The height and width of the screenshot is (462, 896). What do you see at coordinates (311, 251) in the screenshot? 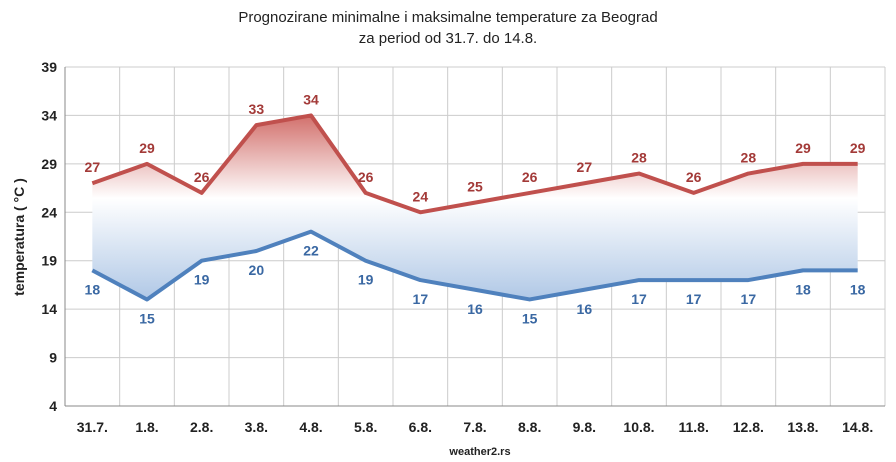
I see `data-label-min: 22` at bounding box center [311, 251].